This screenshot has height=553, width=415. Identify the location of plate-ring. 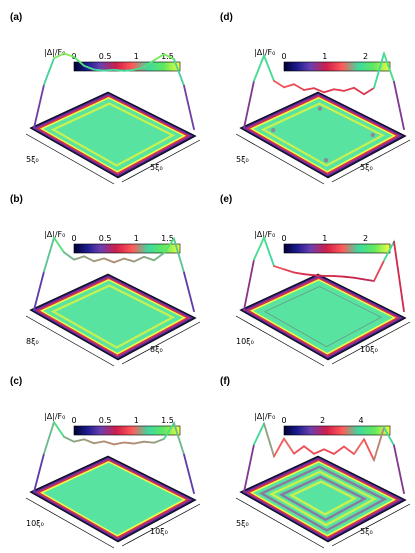
(323, 498).